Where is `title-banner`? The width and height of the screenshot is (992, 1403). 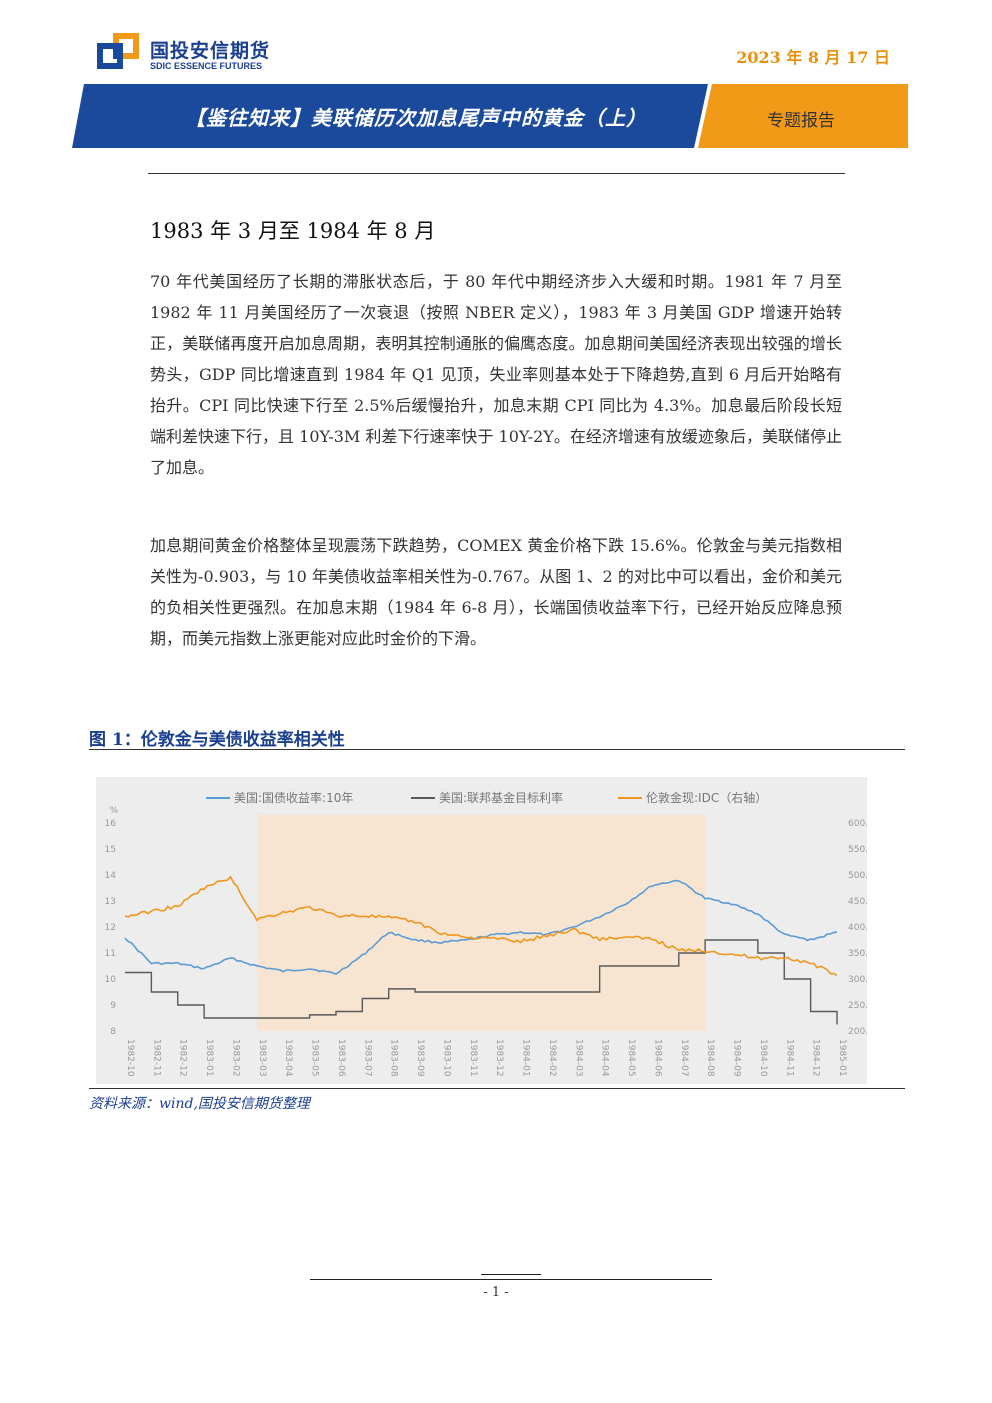
title-banner is located at coordinates (490, 116).